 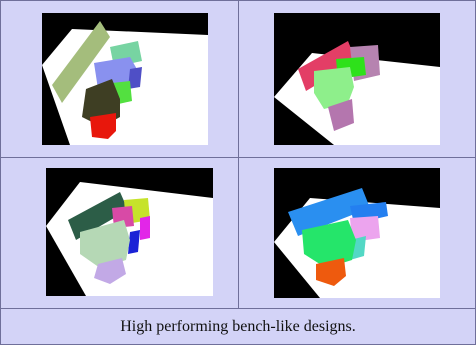 I want to click on grid-line-middle, so click(x=238, y=157).